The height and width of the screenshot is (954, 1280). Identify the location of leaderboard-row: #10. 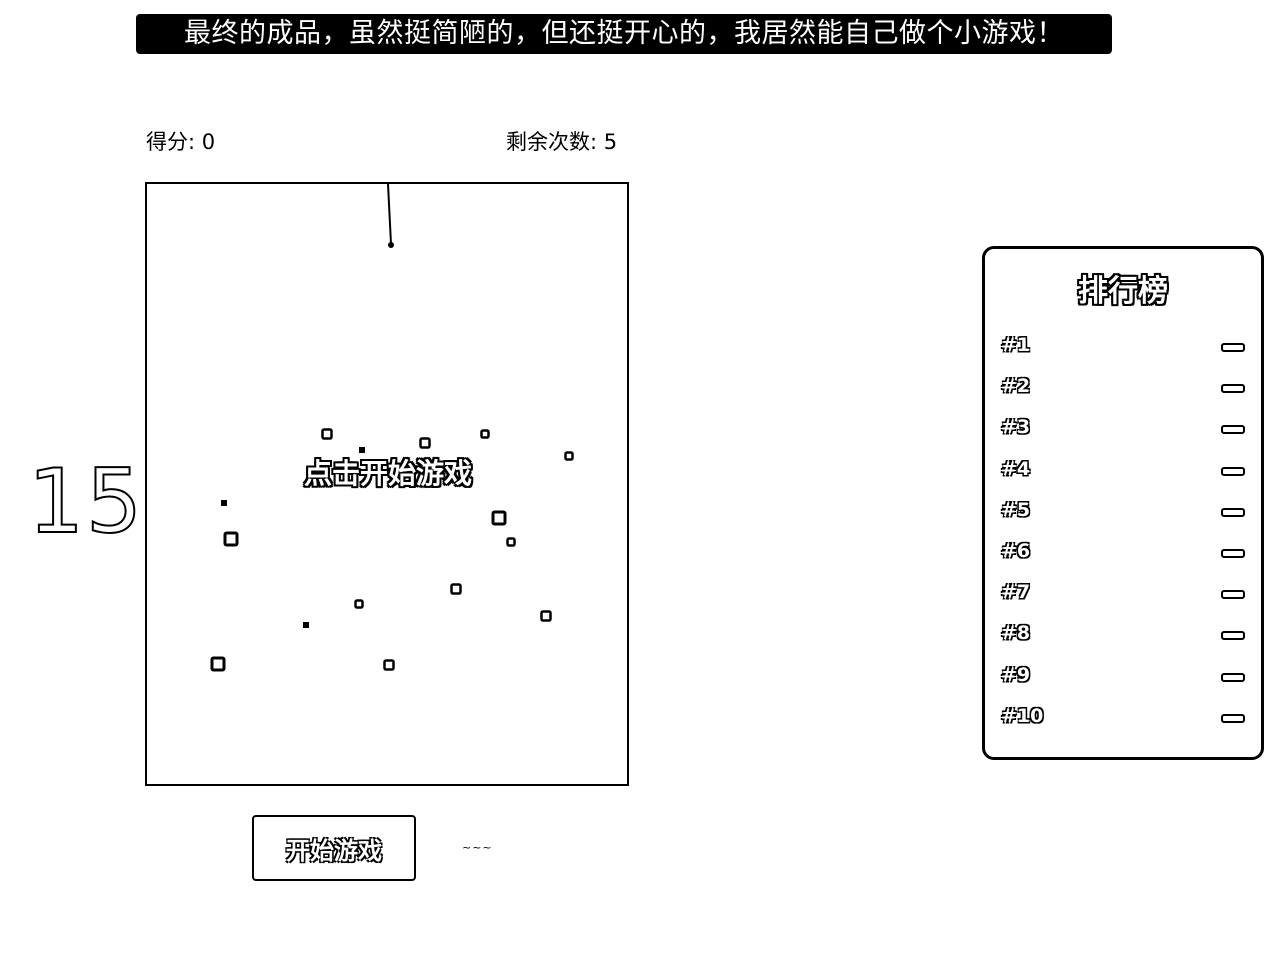
(1123, 722).